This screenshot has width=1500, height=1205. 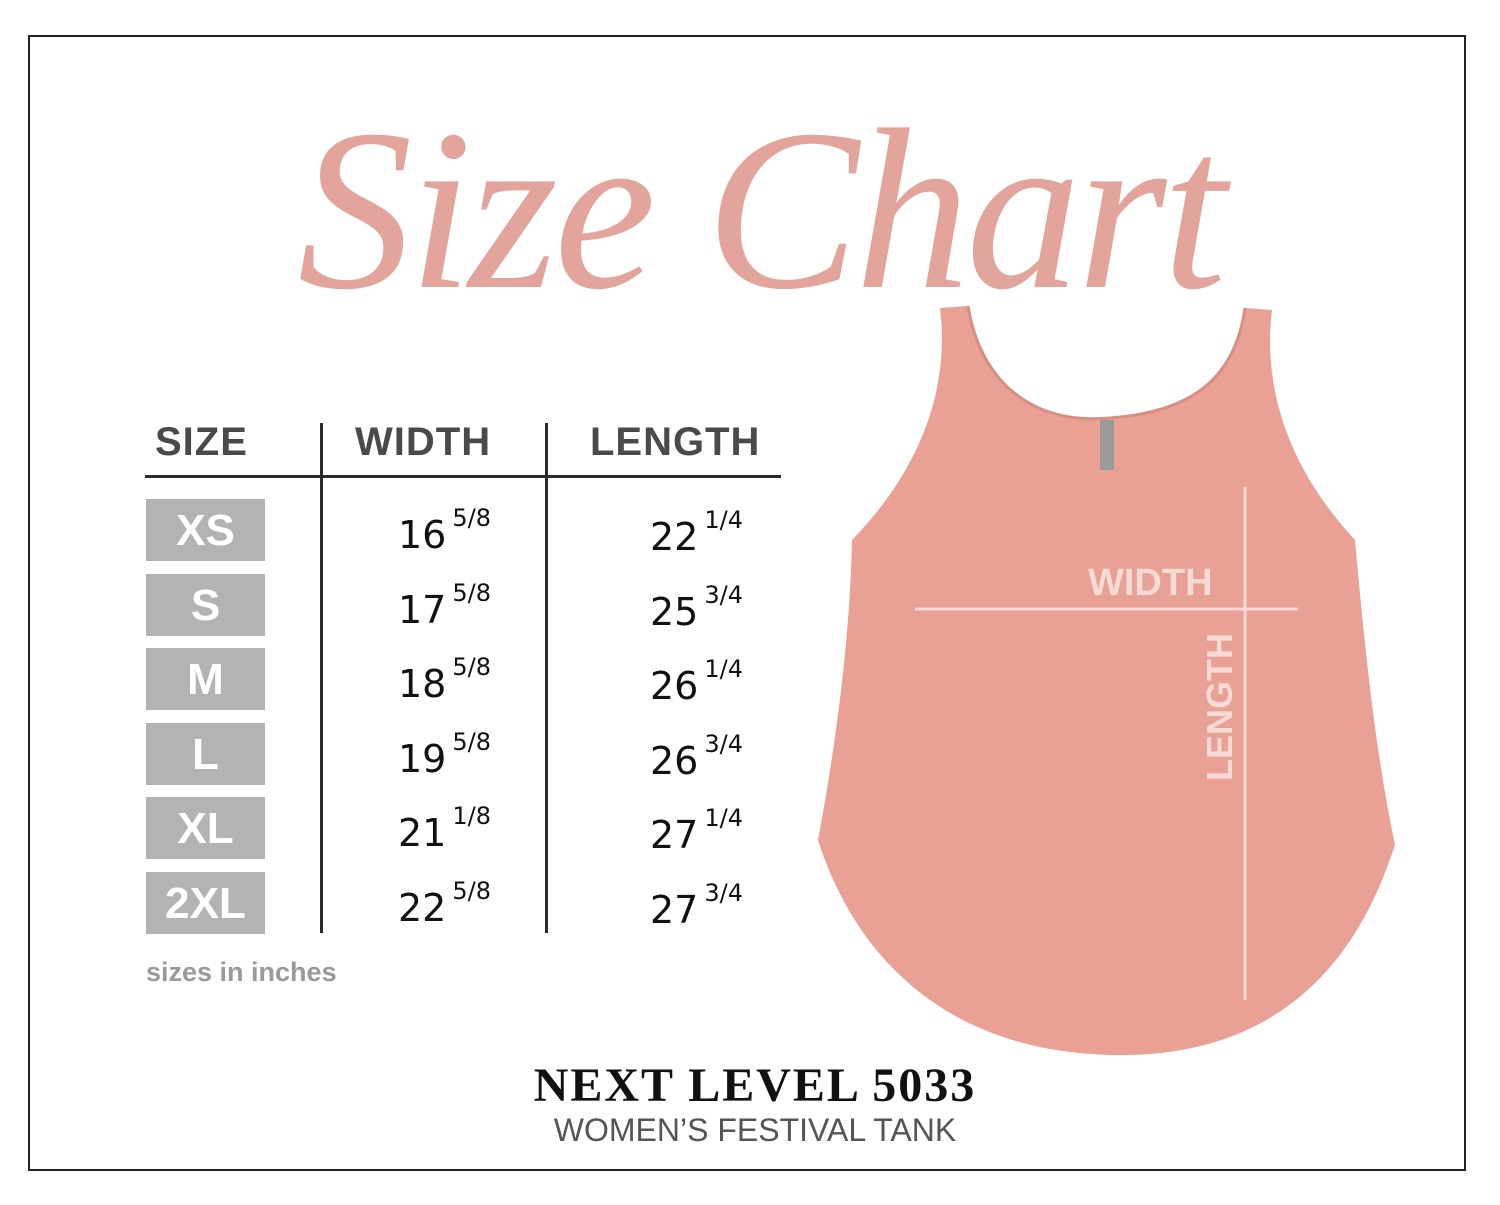 What do you see at coordinates (762, 209) in the screenshot?
I see `page-title: Size Chart` at bounding box center [762, 209].